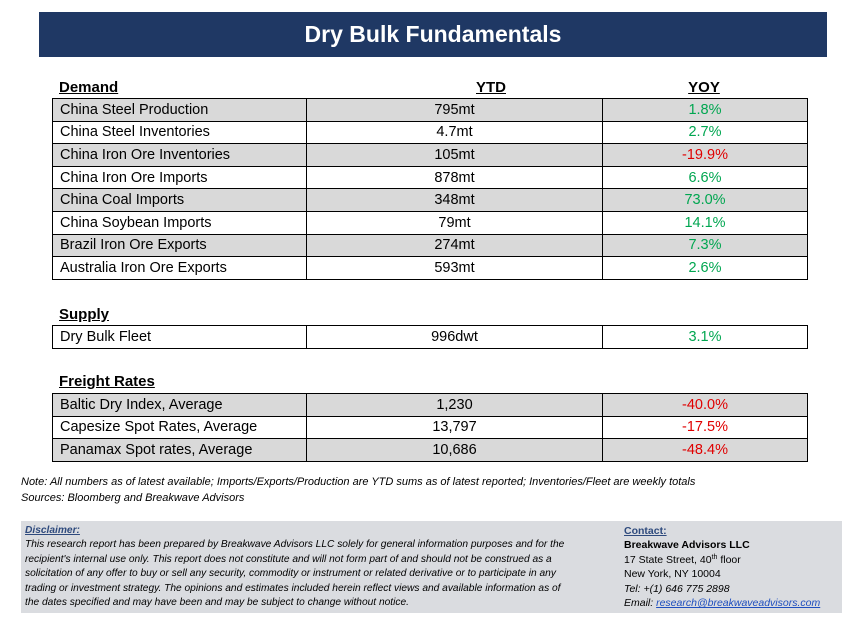 Image resolution: width=864 pixels, height=627 pixels. I want to click on row-ytd-value: 105mt, so click(454, 155).